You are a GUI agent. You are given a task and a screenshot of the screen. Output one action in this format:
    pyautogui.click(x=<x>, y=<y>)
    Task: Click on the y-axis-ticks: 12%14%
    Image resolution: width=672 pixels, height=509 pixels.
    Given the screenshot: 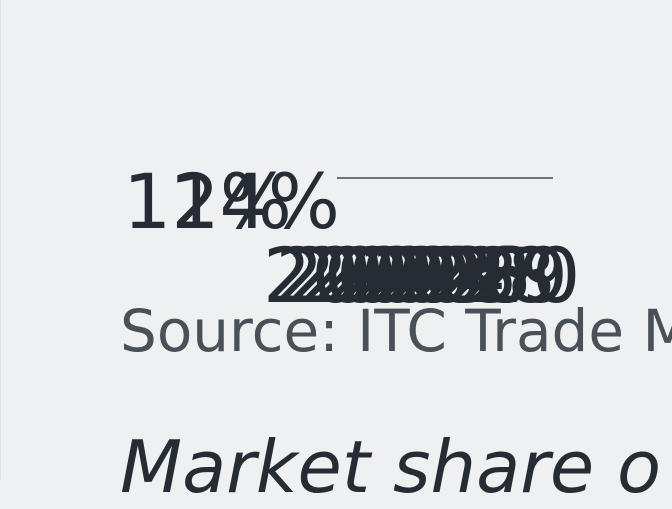 What is the action you would take?
    pyautogui.click(x=231, y=201)
    